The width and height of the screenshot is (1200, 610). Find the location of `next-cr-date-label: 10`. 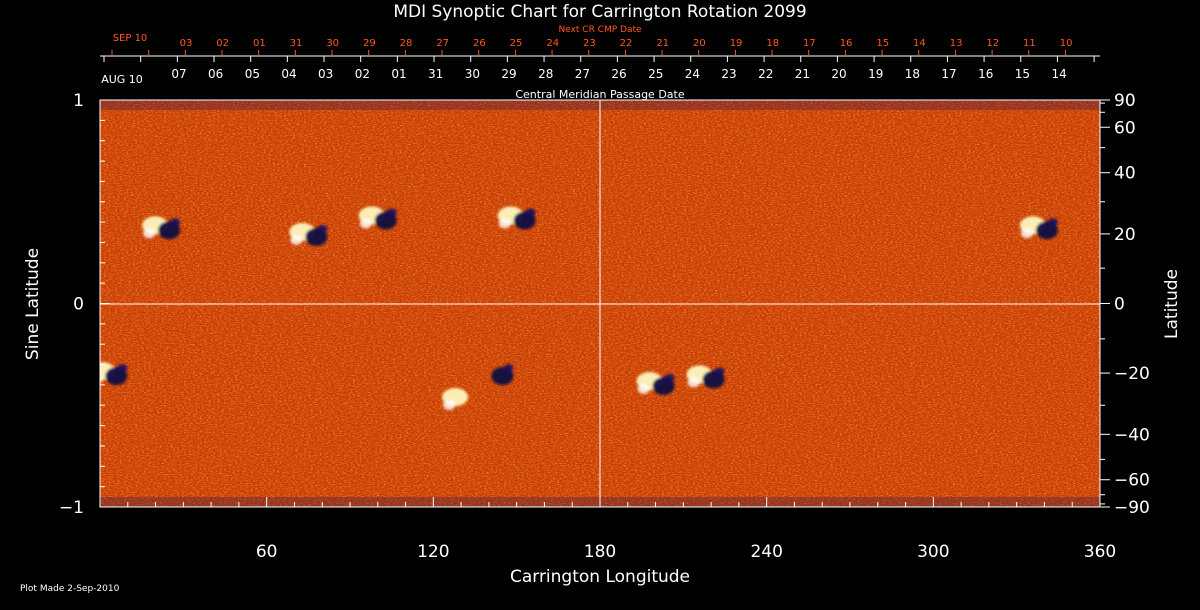

next-cr-date-label: 10 is located at coordinates (1066, 43).